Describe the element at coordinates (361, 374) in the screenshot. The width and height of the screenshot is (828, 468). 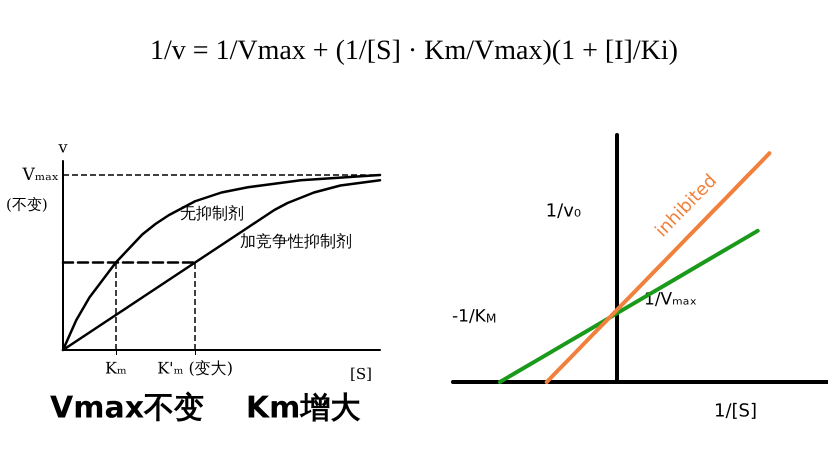
I see `x-axis-title: [S]` at that location.